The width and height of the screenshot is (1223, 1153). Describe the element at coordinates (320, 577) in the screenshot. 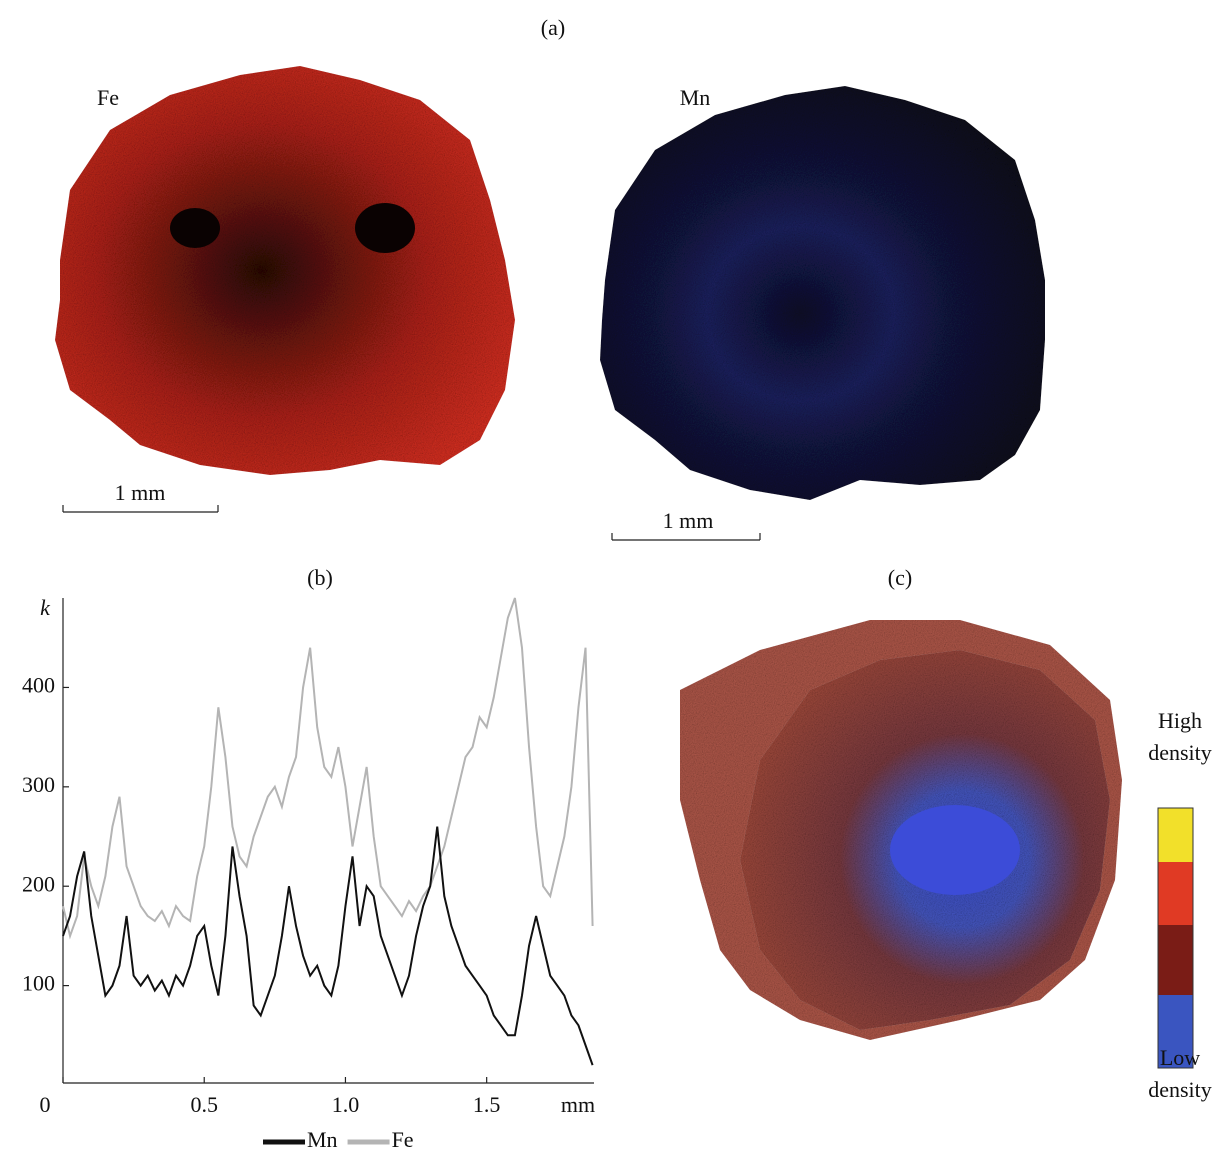

I see `panel-label: (b)` at that location.